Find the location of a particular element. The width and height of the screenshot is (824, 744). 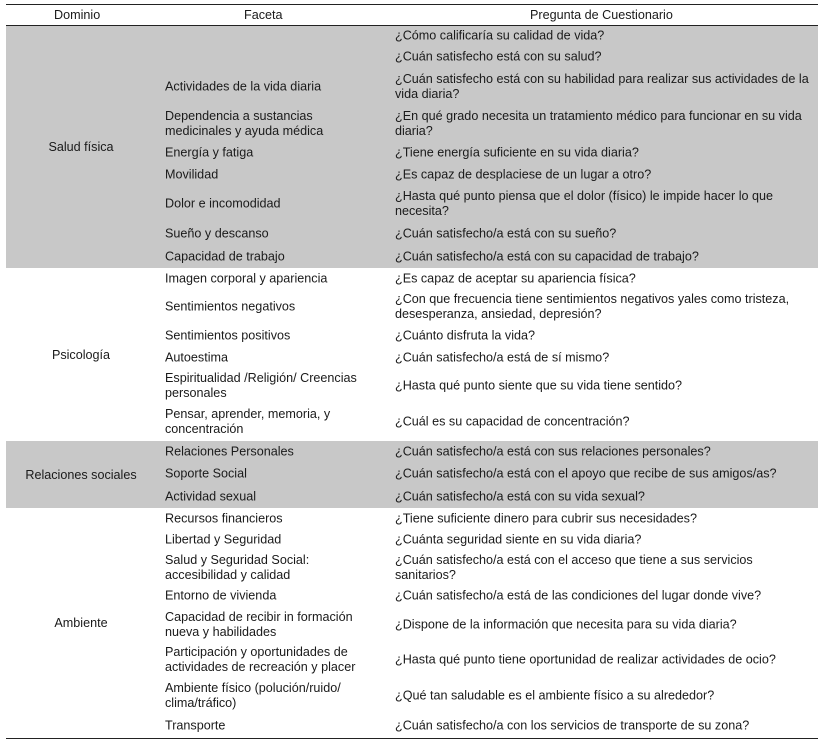

facet-cell: Sentimientos positivos is located at coordinates (228, 335).